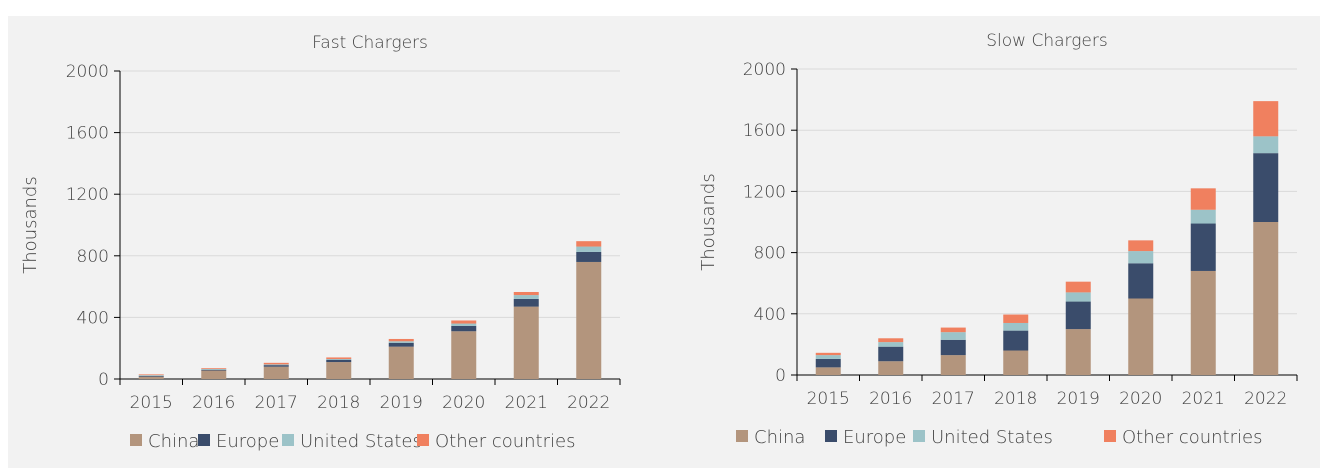  Describe the element at coordinates (1140, 399) in the screenshot. I see `x-tick-label: 2020` at that location.